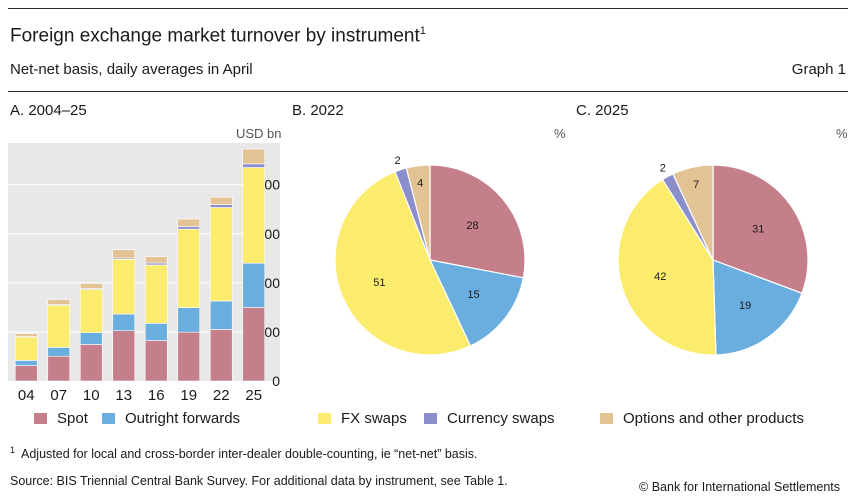 Image resolution: width=860 pixels, height=499 pixels. I want to click on legend-label-fx-swaps: FX swaps, so click(374, 418).